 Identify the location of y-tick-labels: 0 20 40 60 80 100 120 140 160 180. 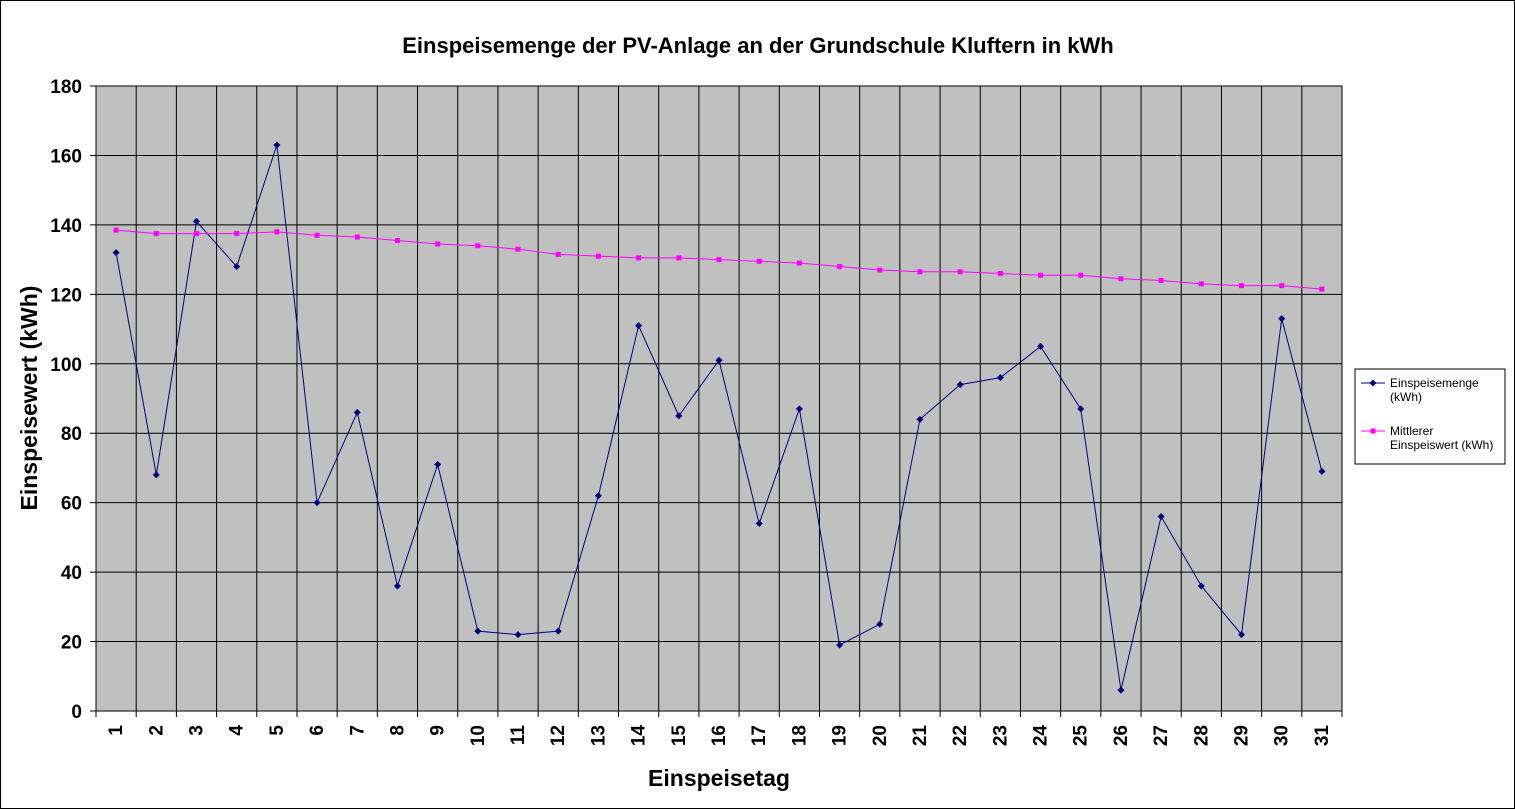
(66, 400).